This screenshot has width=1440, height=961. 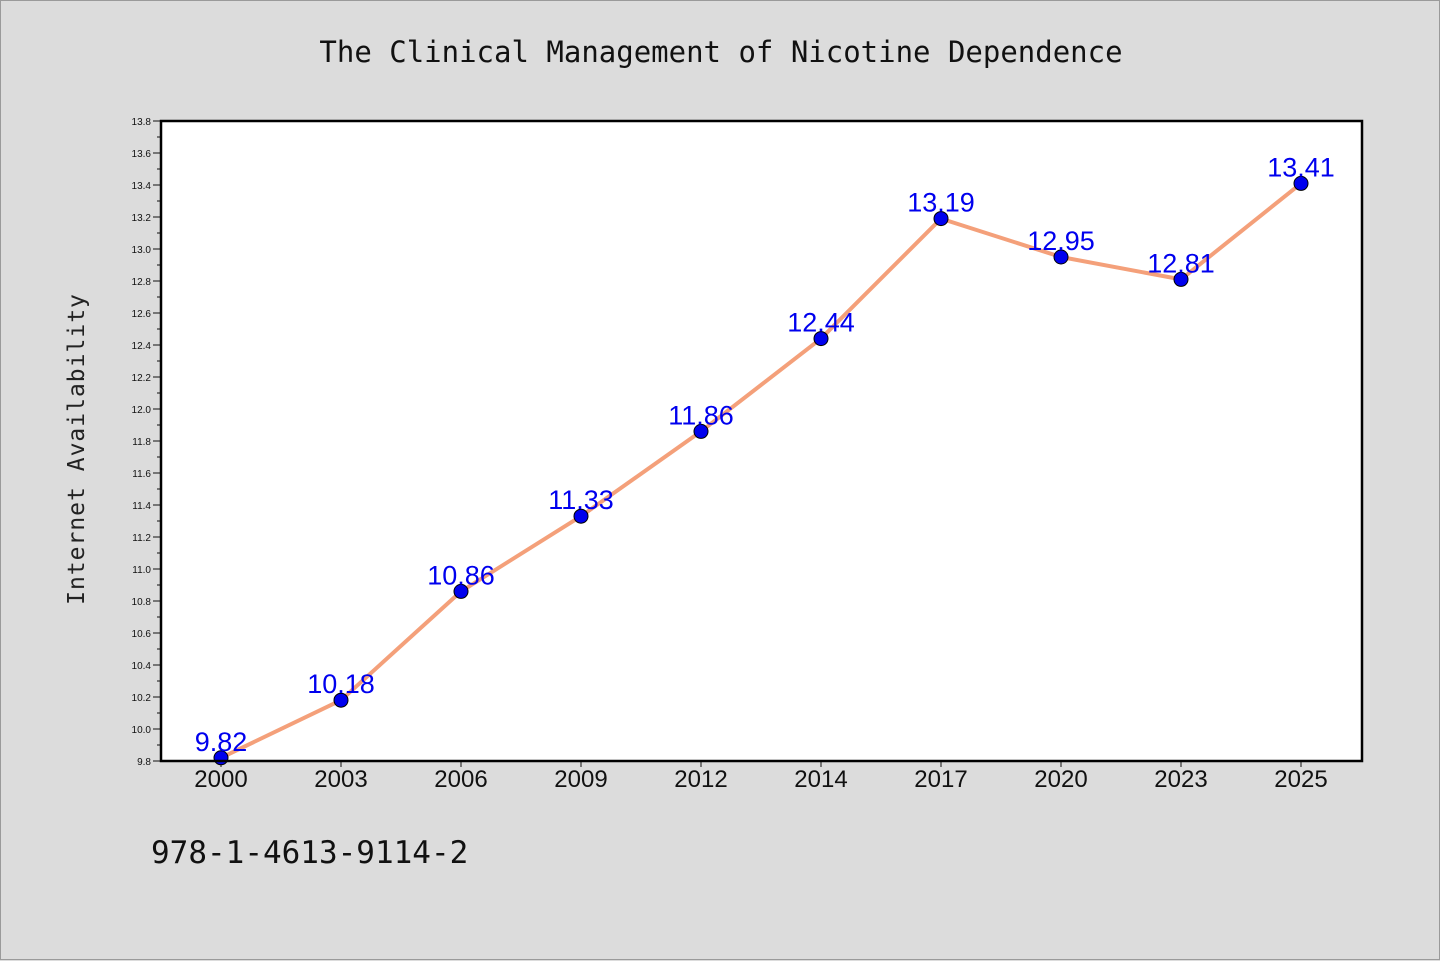 I want to click on x-tick-label: 2020, so click(x=1060, y=779).